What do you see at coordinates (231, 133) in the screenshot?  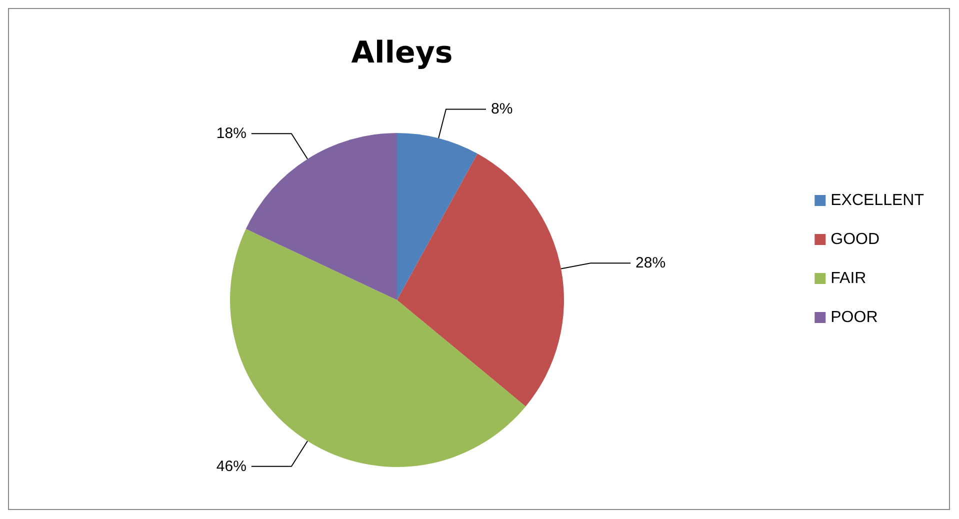 I see `data-label: 18%` at bounding box center [231, 133].